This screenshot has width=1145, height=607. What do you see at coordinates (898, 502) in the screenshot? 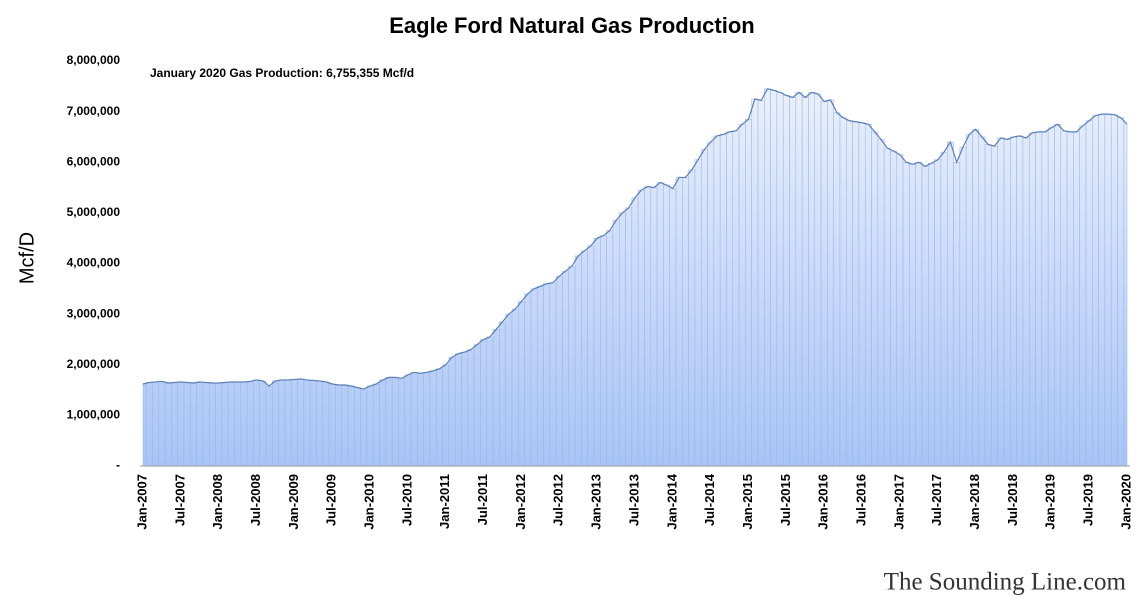
I see `x-tick-label: Jan-2017` at bounding box center [898, 502].